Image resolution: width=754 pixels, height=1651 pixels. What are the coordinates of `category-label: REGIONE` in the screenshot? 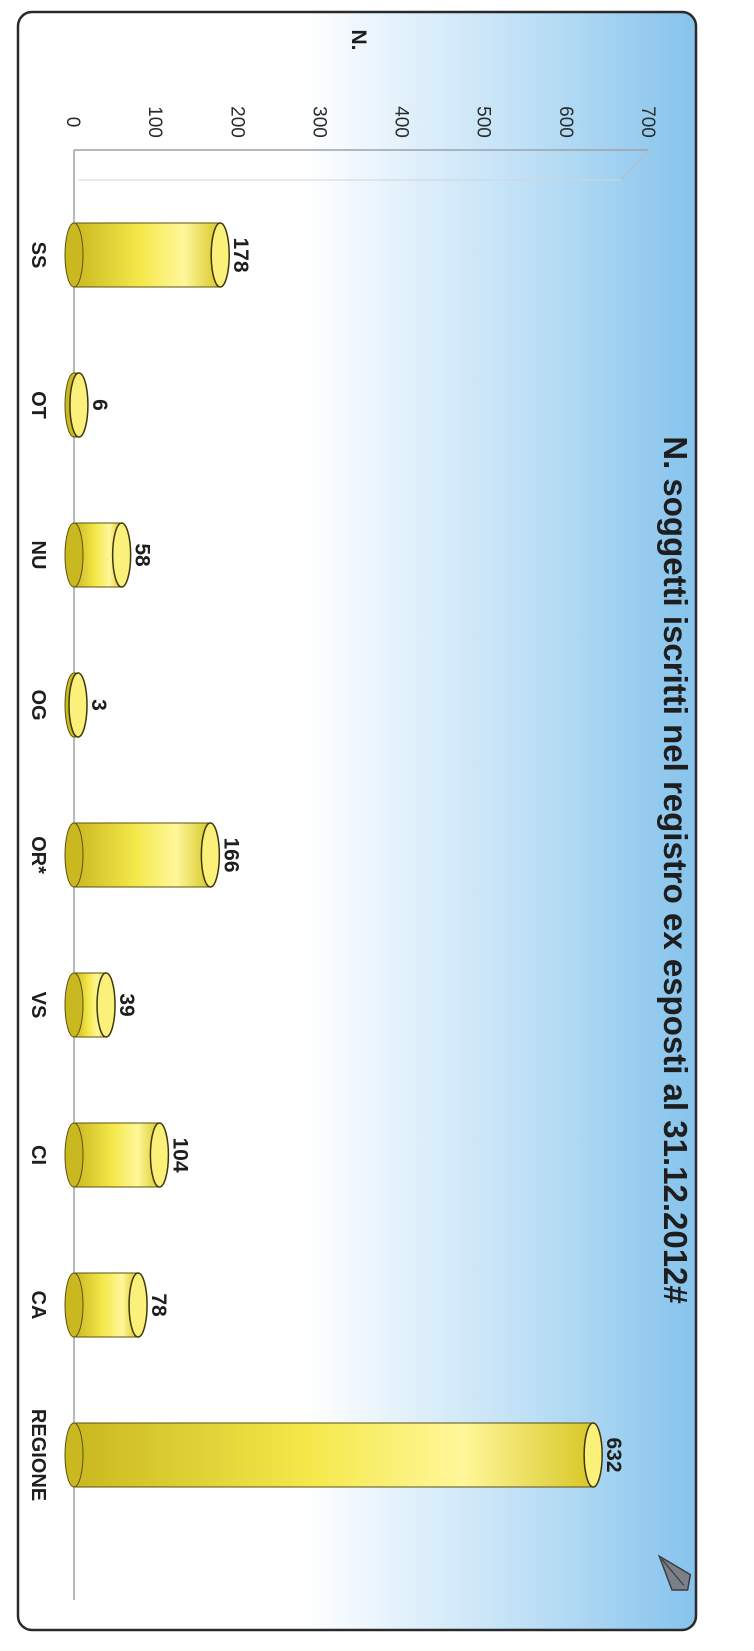 It's located at (38, 1455).